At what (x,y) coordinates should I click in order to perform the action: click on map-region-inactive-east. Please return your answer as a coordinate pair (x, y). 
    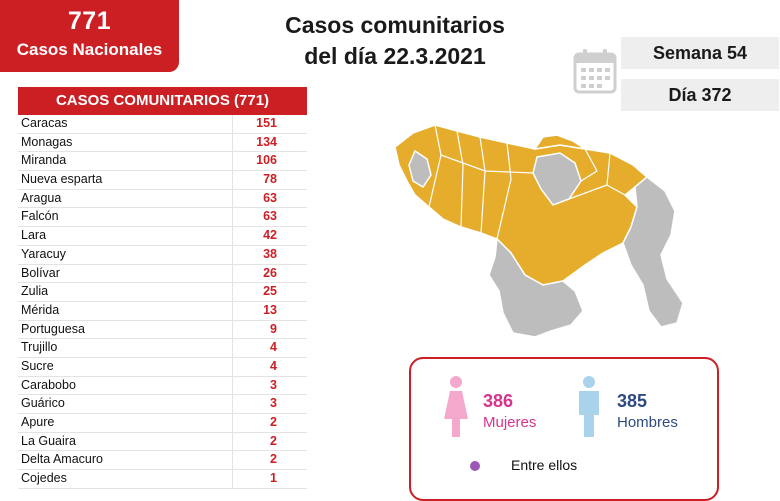
    Looking at the image, I should click on (653, 252).